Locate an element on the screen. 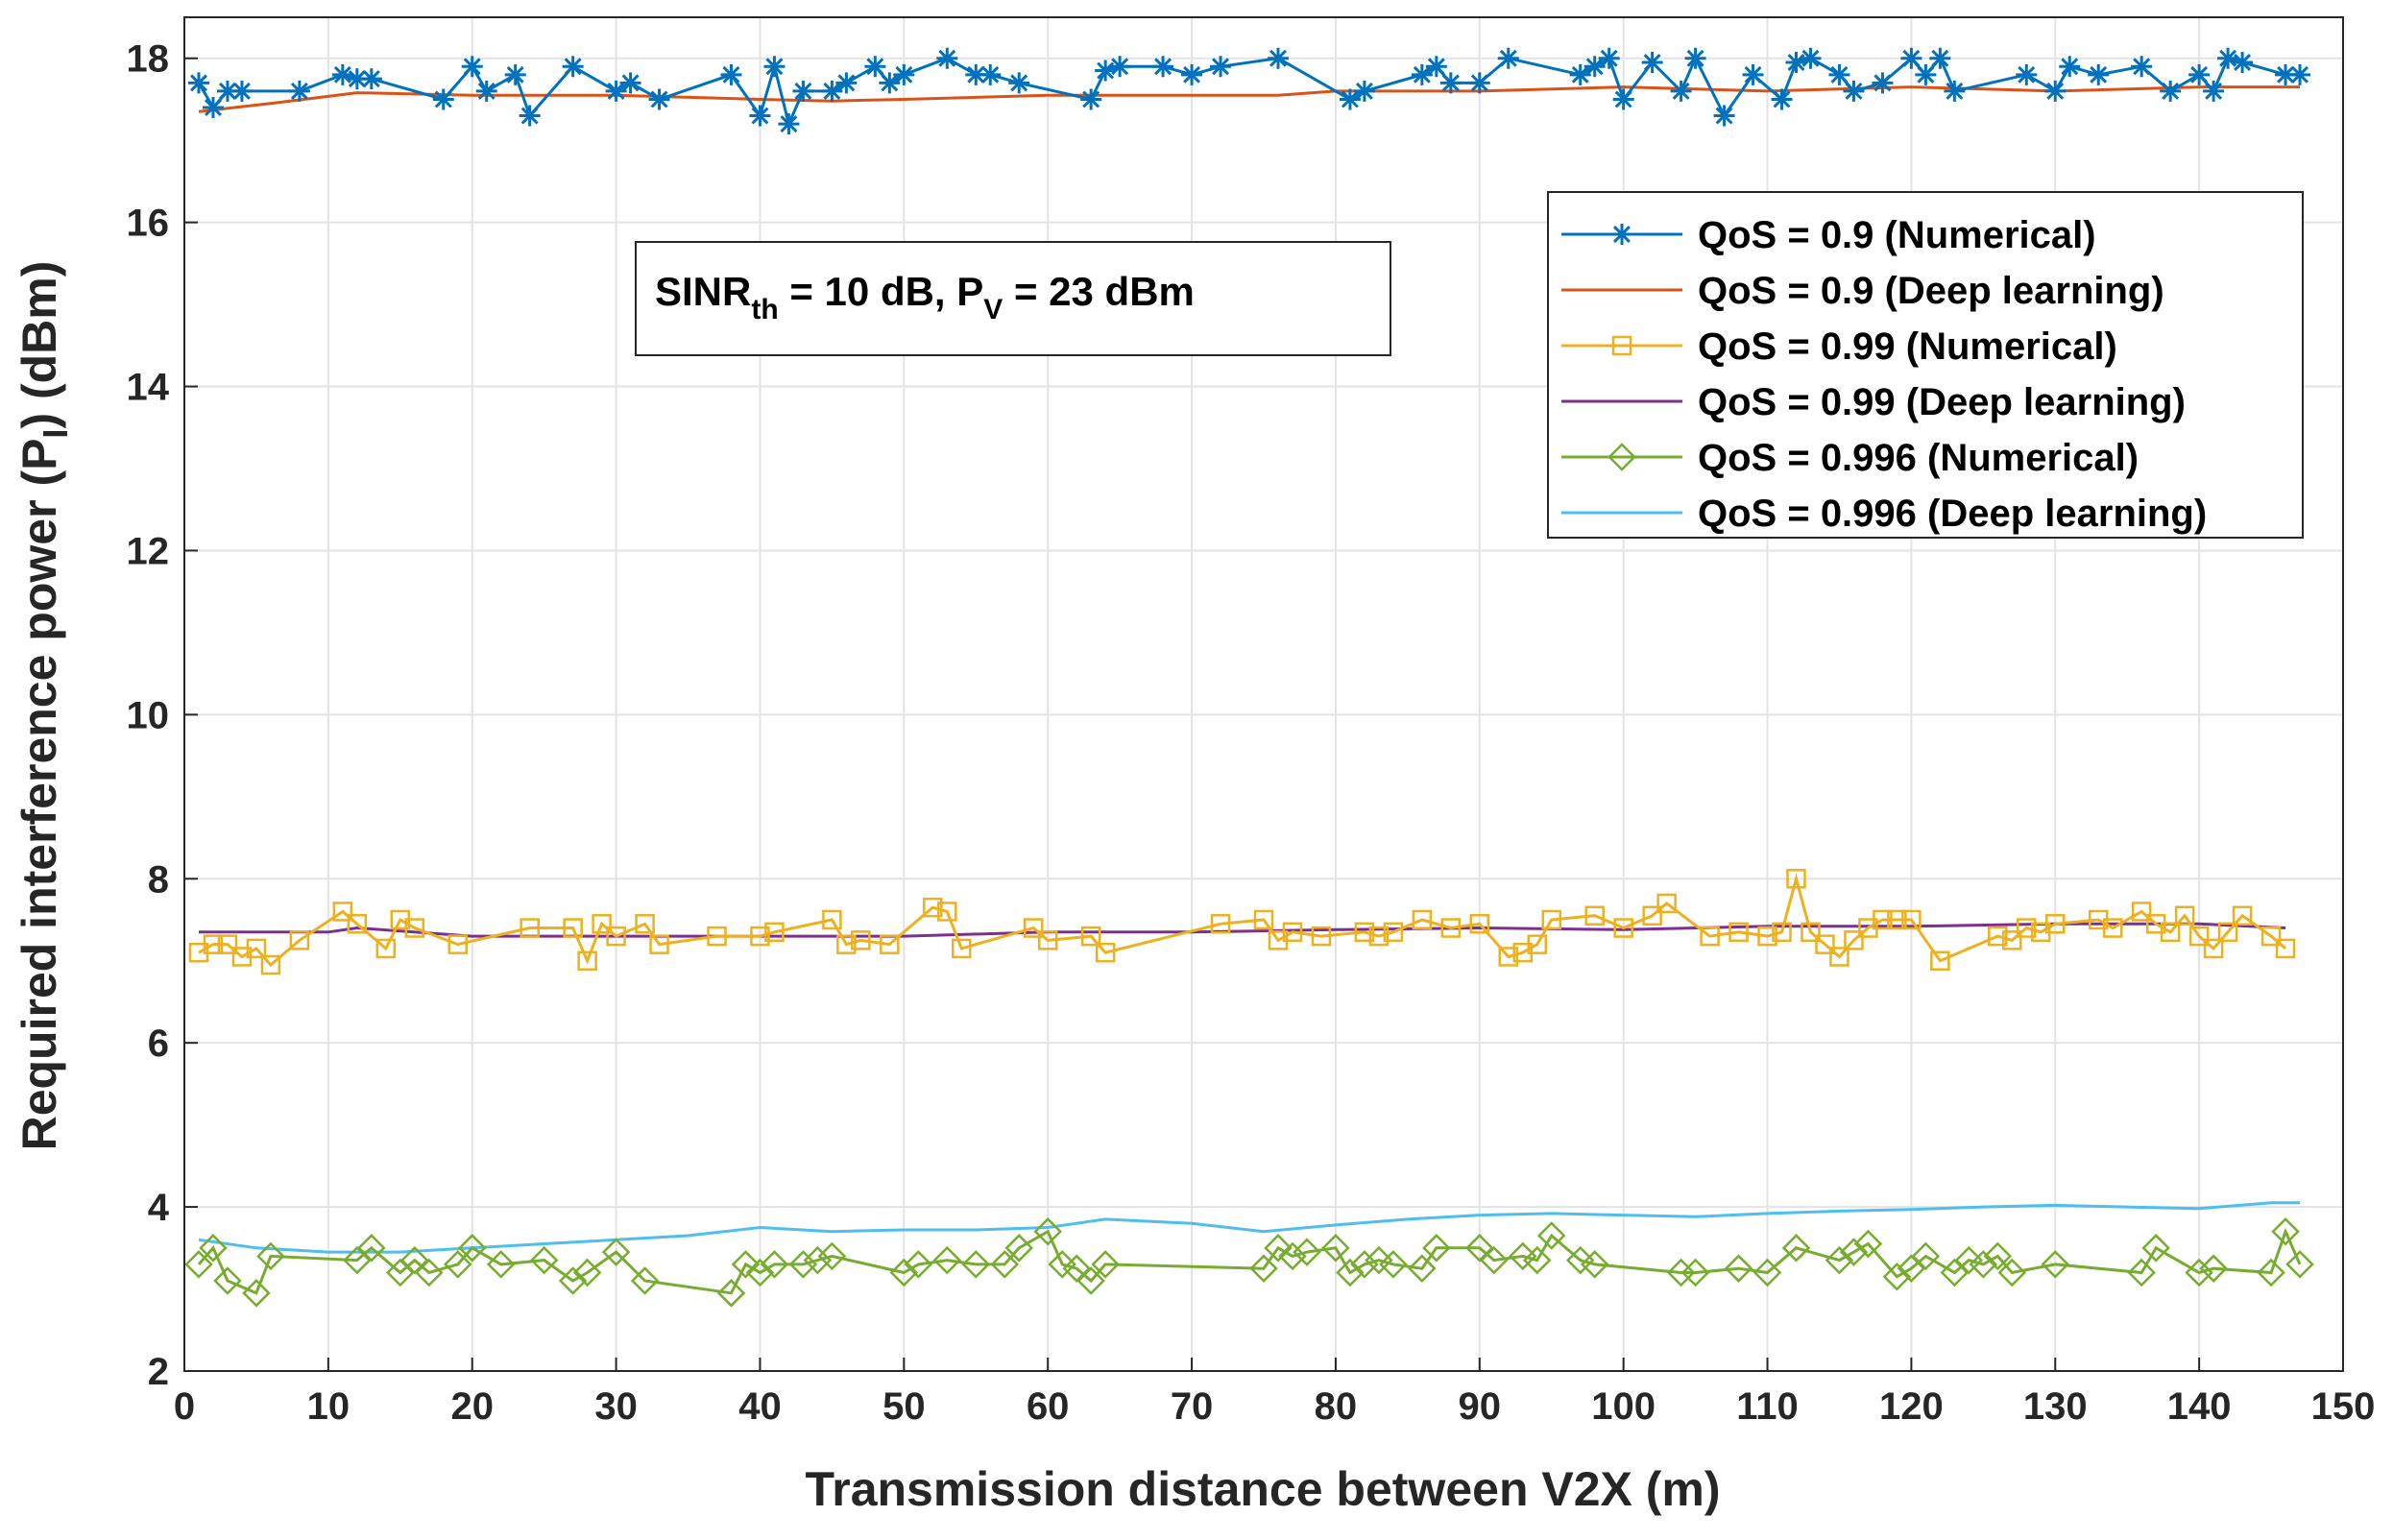  annotation-sinr: SINR is located at coordinates (703, 291).